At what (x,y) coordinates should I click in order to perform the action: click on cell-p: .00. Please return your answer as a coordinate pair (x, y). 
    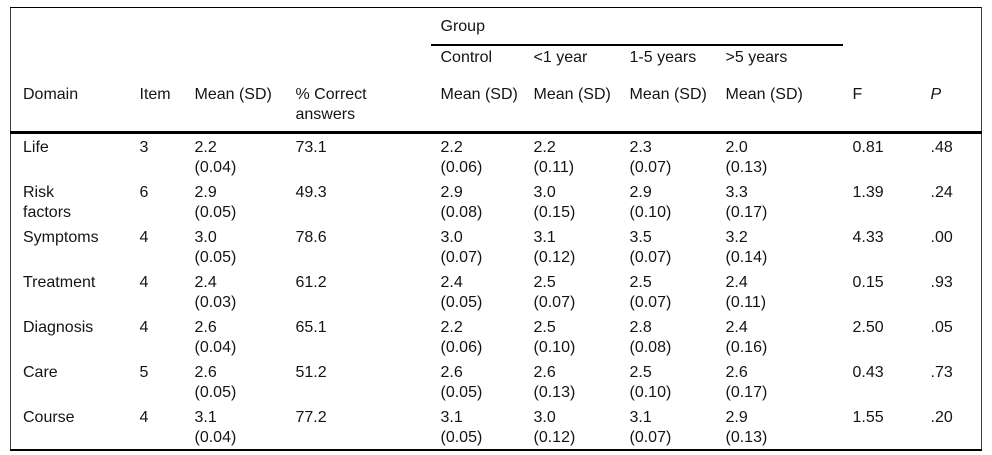
    Looking at the image, I should click on (941, 237).